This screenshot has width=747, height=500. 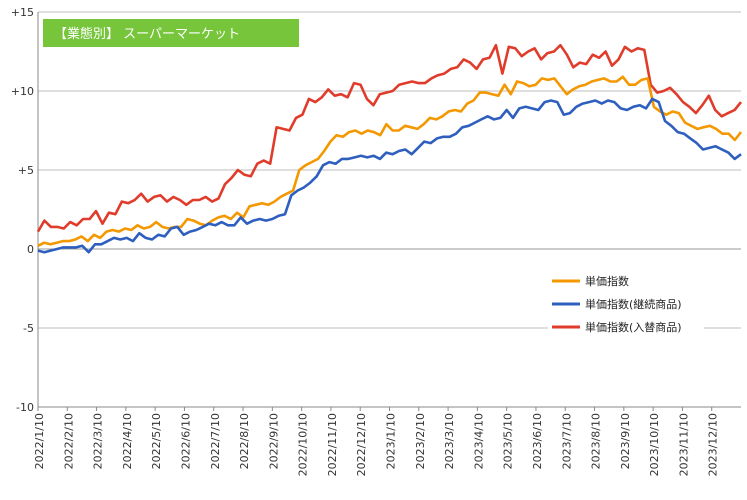 I want to click on x-tick-label: 2023/6/10, so click(x=537, y=441).